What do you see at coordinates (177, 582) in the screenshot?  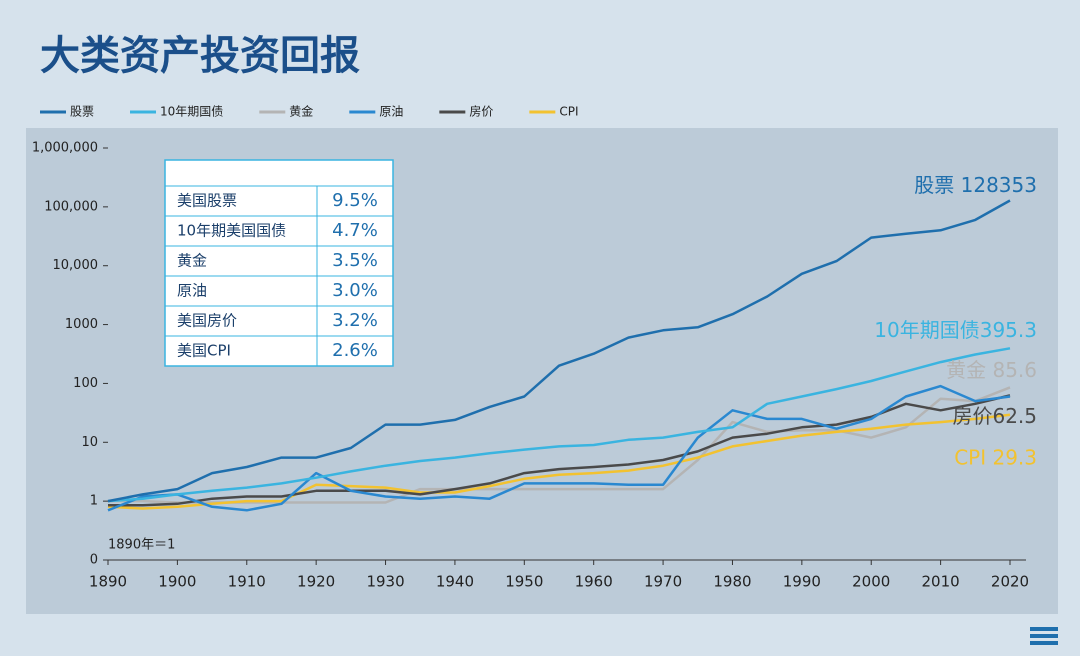 I see `x-tick-label: 1900` at bounding box center [177, 582].